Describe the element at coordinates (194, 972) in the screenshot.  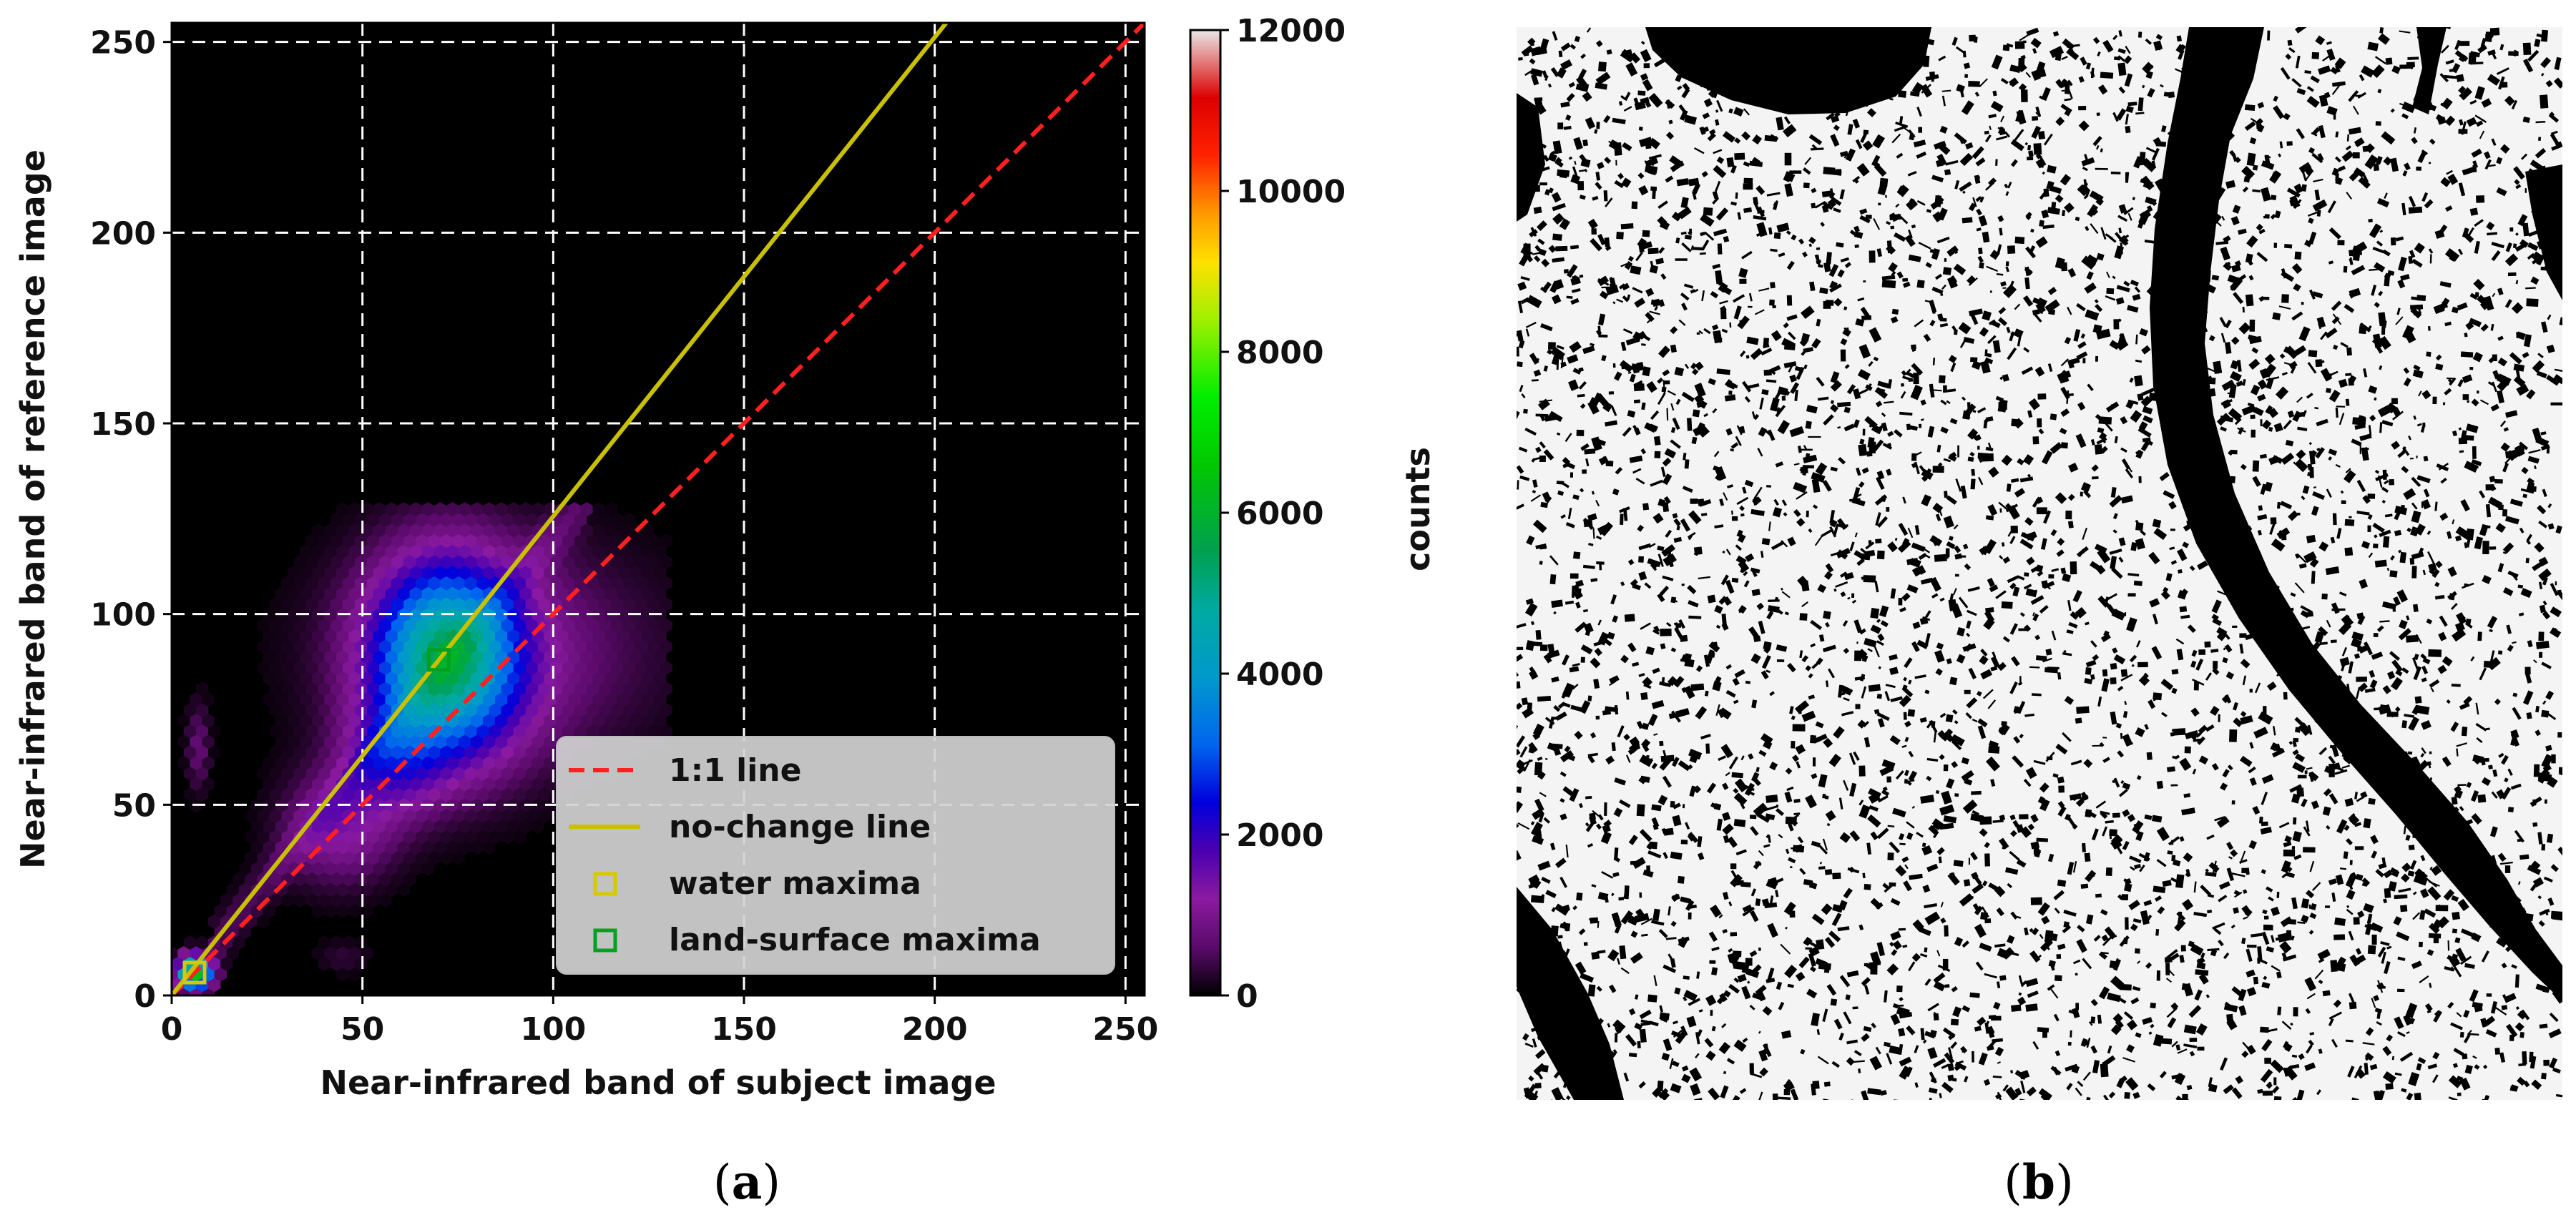
I see `water-maxima-marker` at that location.